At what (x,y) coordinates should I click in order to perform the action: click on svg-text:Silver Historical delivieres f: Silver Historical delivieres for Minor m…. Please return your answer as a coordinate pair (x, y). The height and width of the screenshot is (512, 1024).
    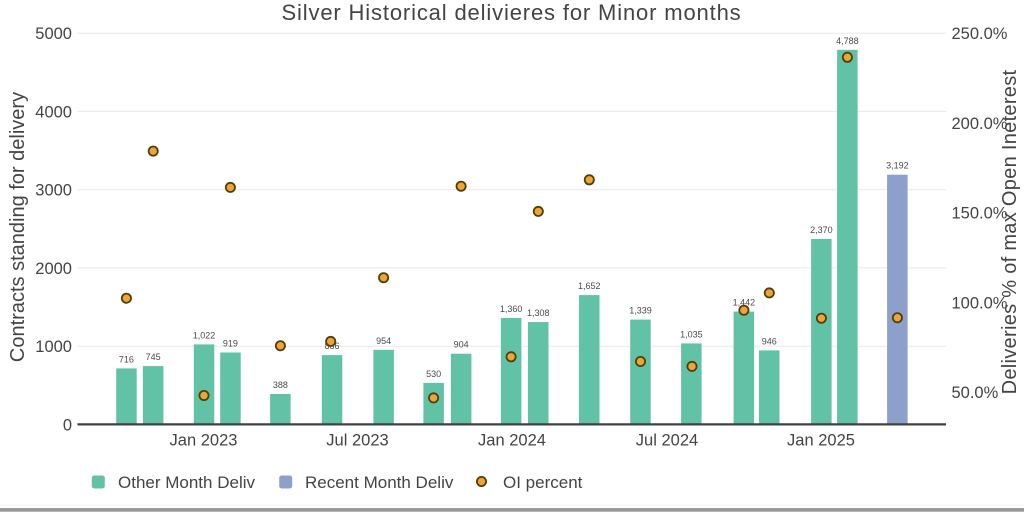
    Looking at the image, I should click on (511, 12).